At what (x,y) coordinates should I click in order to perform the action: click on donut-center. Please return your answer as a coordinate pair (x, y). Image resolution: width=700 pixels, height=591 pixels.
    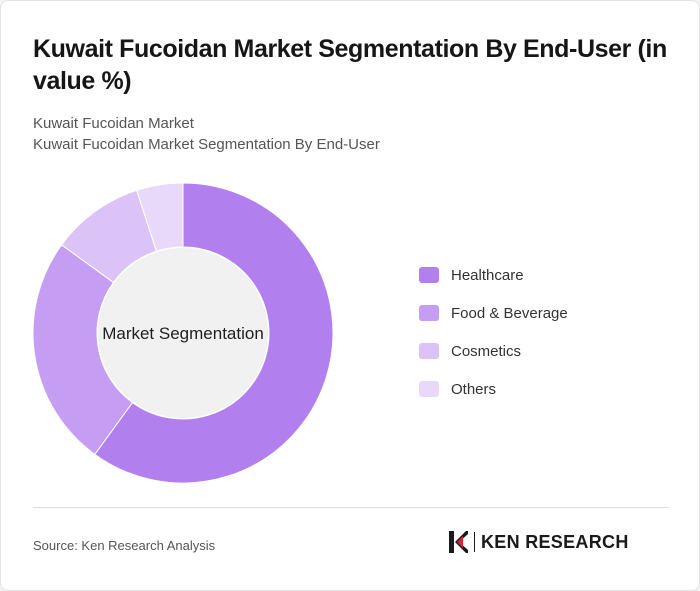
    Looking at the image, I should click on (183, 333).